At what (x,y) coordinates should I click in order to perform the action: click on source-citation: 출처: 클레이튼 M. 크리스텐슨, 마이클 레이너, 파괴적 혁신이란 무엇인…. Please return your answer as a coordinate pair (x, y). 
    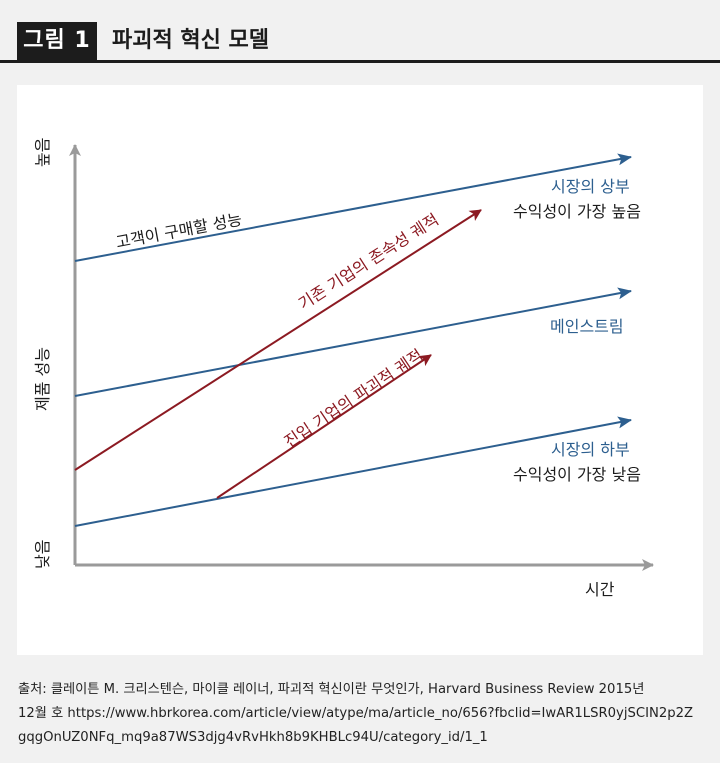
    Looking at the image, I should click on (363, 714).